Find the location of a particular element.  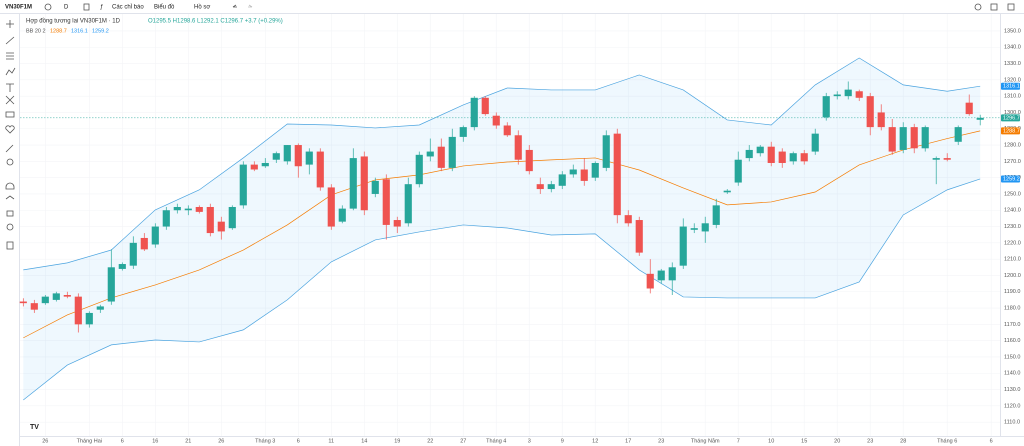

chart-title: Hợp đồng tương lai VN30F1M · 1D is located at coordinates (73, 22).